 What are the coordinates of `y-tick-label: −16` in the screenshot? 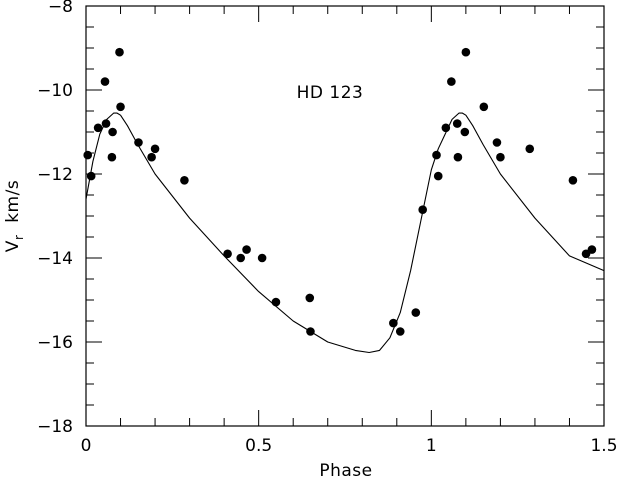 It's located at (55, 343).